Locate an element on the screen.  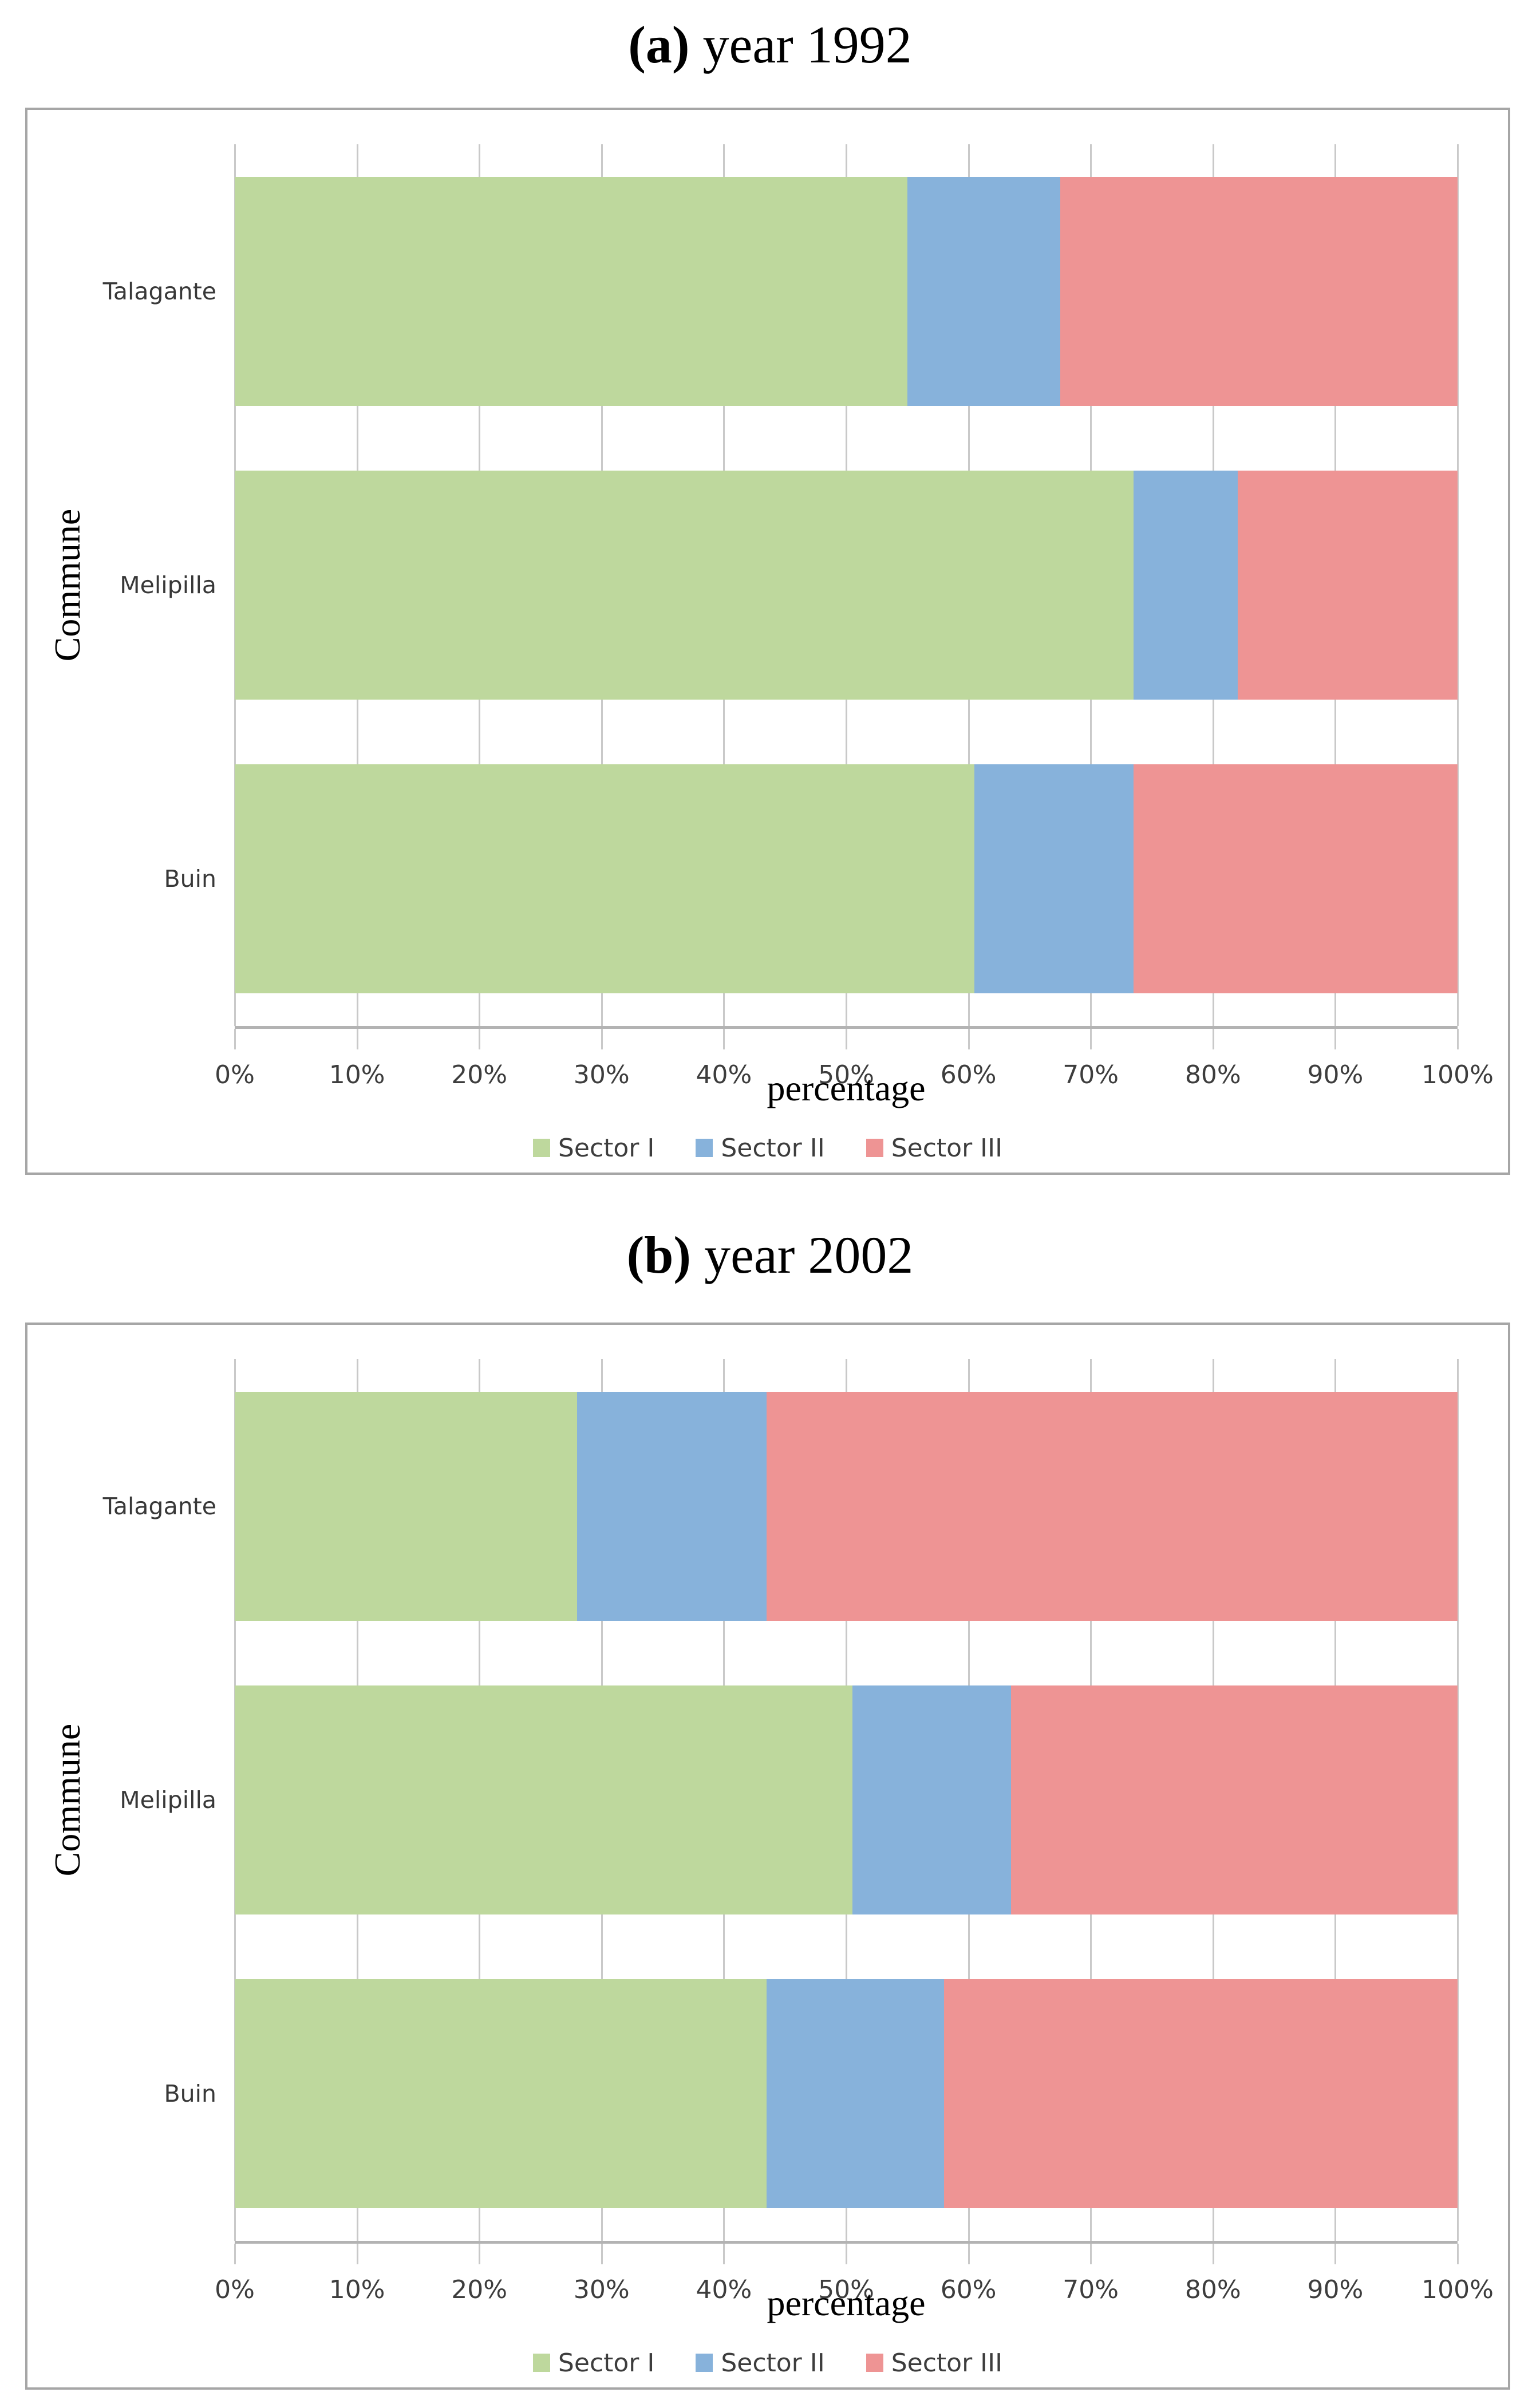
chart-title-rest: year 2002 is located at coordinates (809, 1255).